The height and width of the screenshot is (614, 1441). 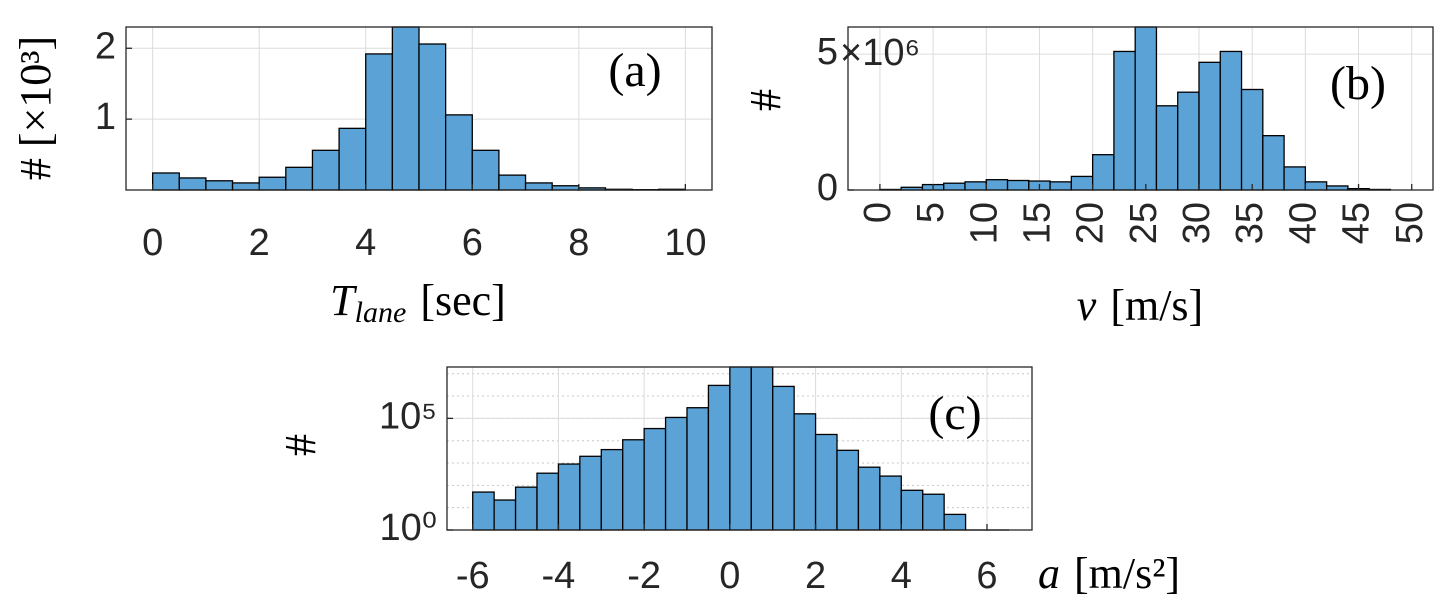 I want to click on x-tick-label: 35, so click(x=1250, y=223).